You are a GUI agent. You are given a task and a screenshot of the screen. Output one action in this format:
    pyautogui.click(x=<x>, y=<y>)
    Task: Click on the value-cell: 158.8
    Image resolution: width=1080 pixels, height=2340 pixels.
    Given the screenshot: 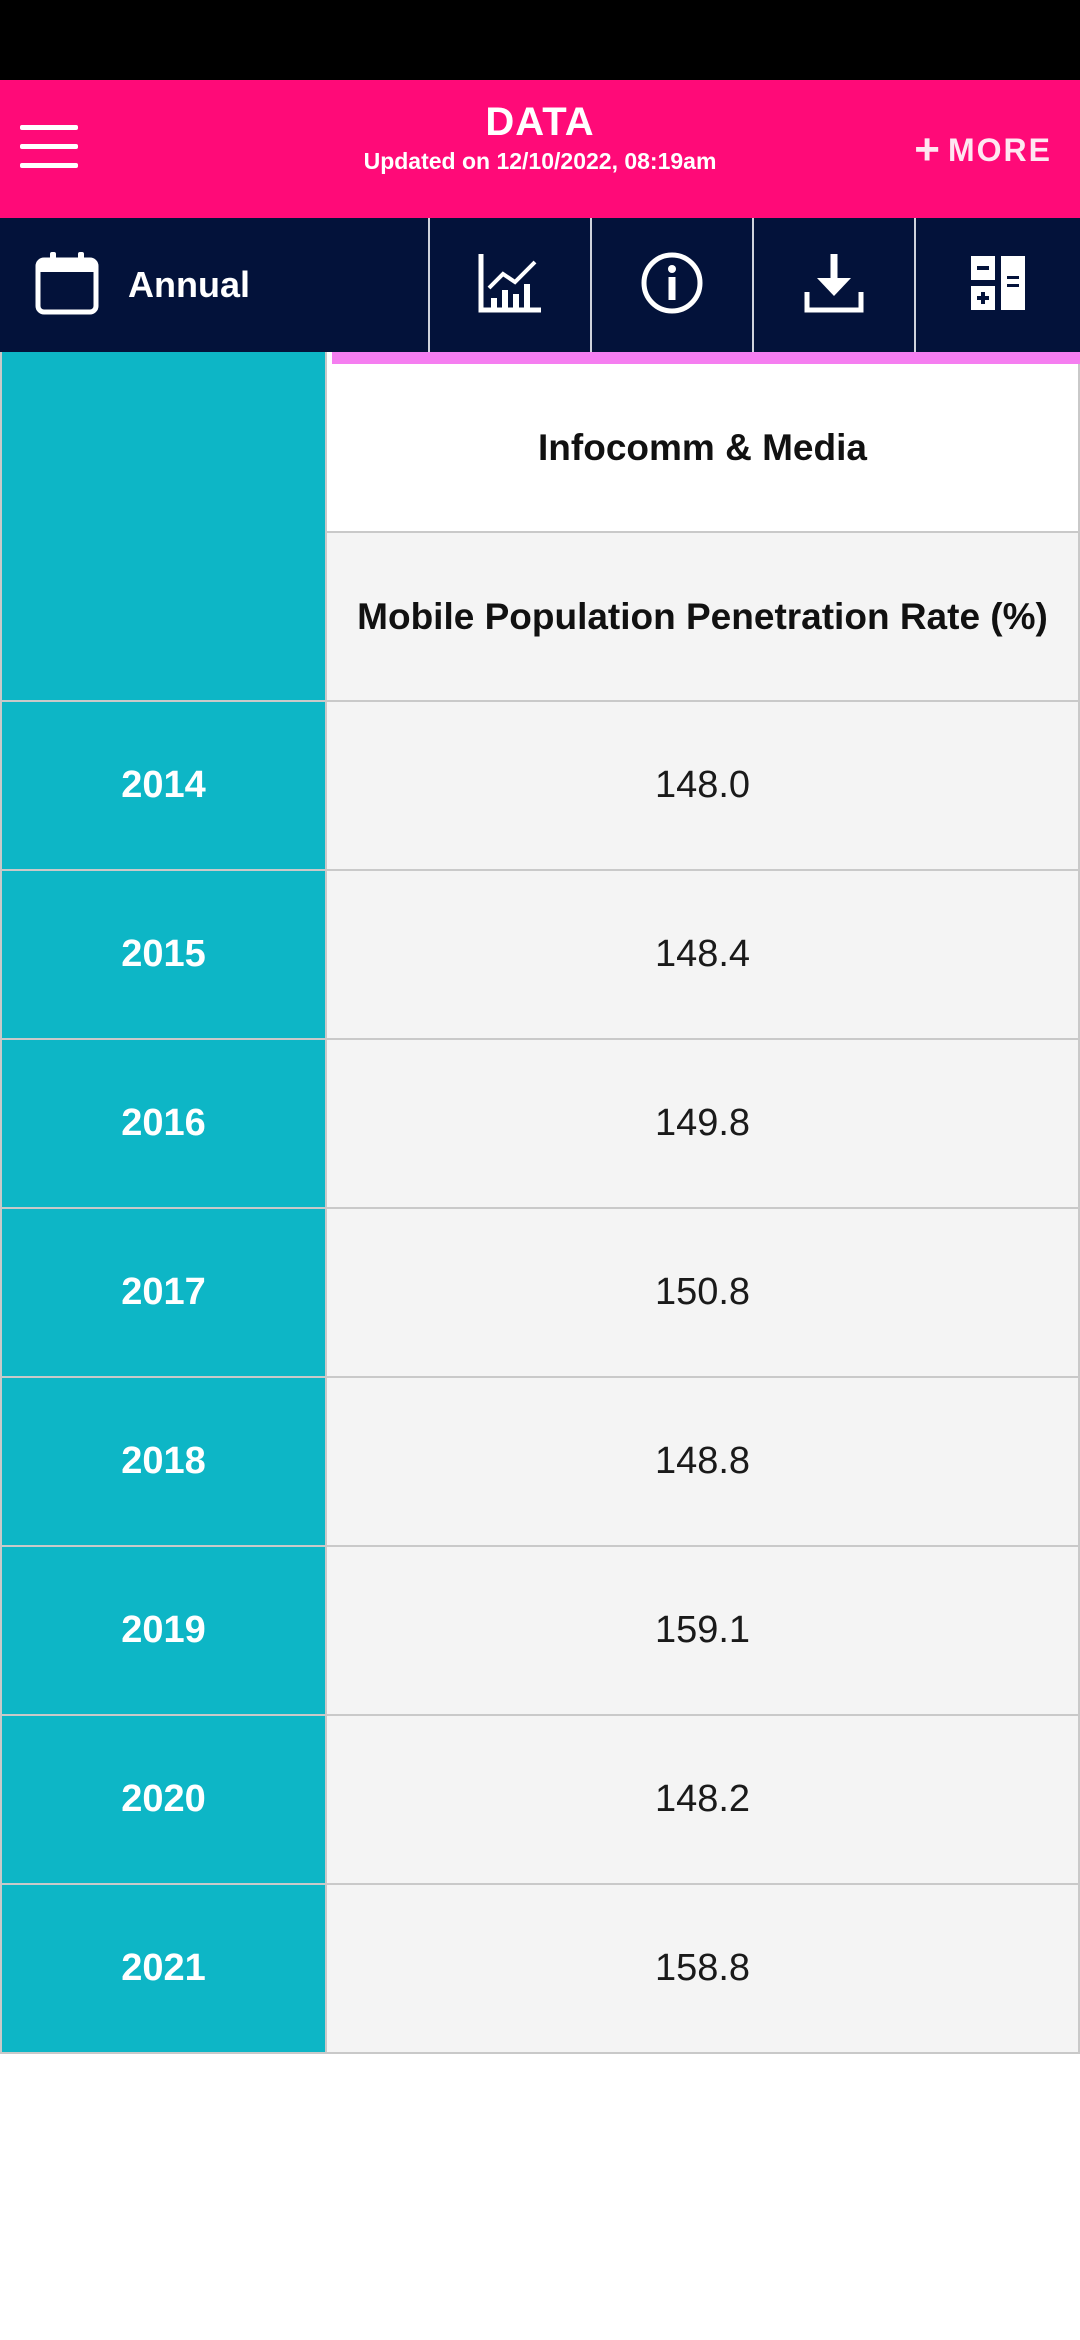 What is the action you would take?
    pyautogui.click(x=702, y=1969)
    